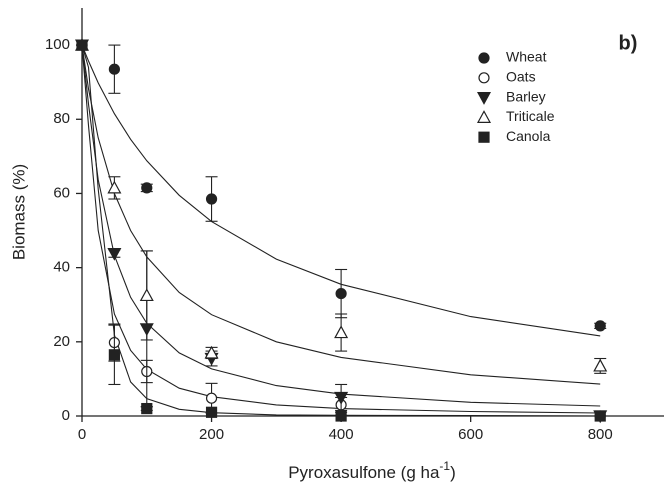 The height and width of the screenshot is (492, 665). Describe the element at coordinates (470, 434) in the screenshot. I see `x-tick-label: 600` at that location.